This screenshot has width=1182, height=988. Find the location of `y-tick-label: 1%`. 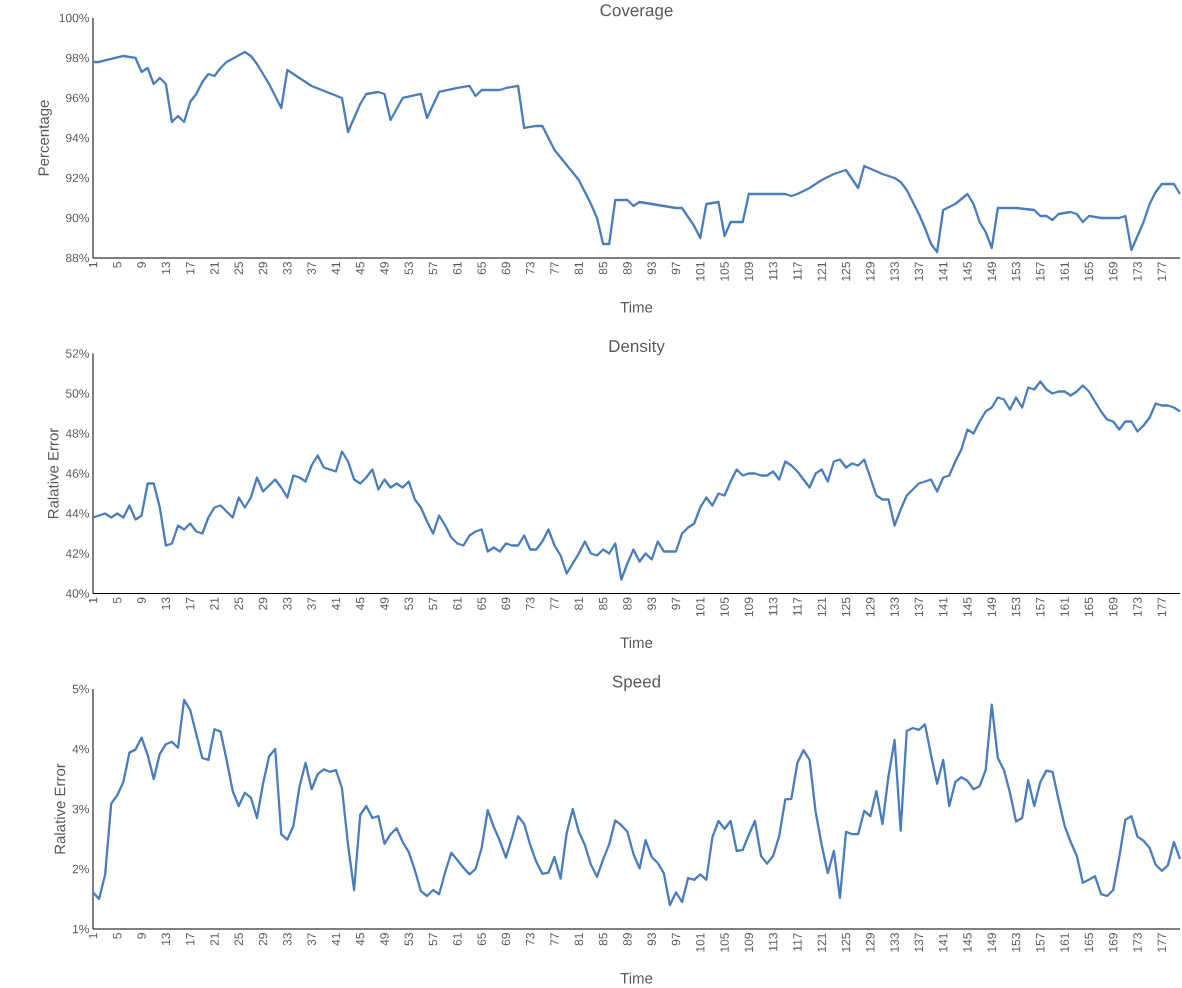

y-tick-label: 1% is located at coordinates (81, 929).